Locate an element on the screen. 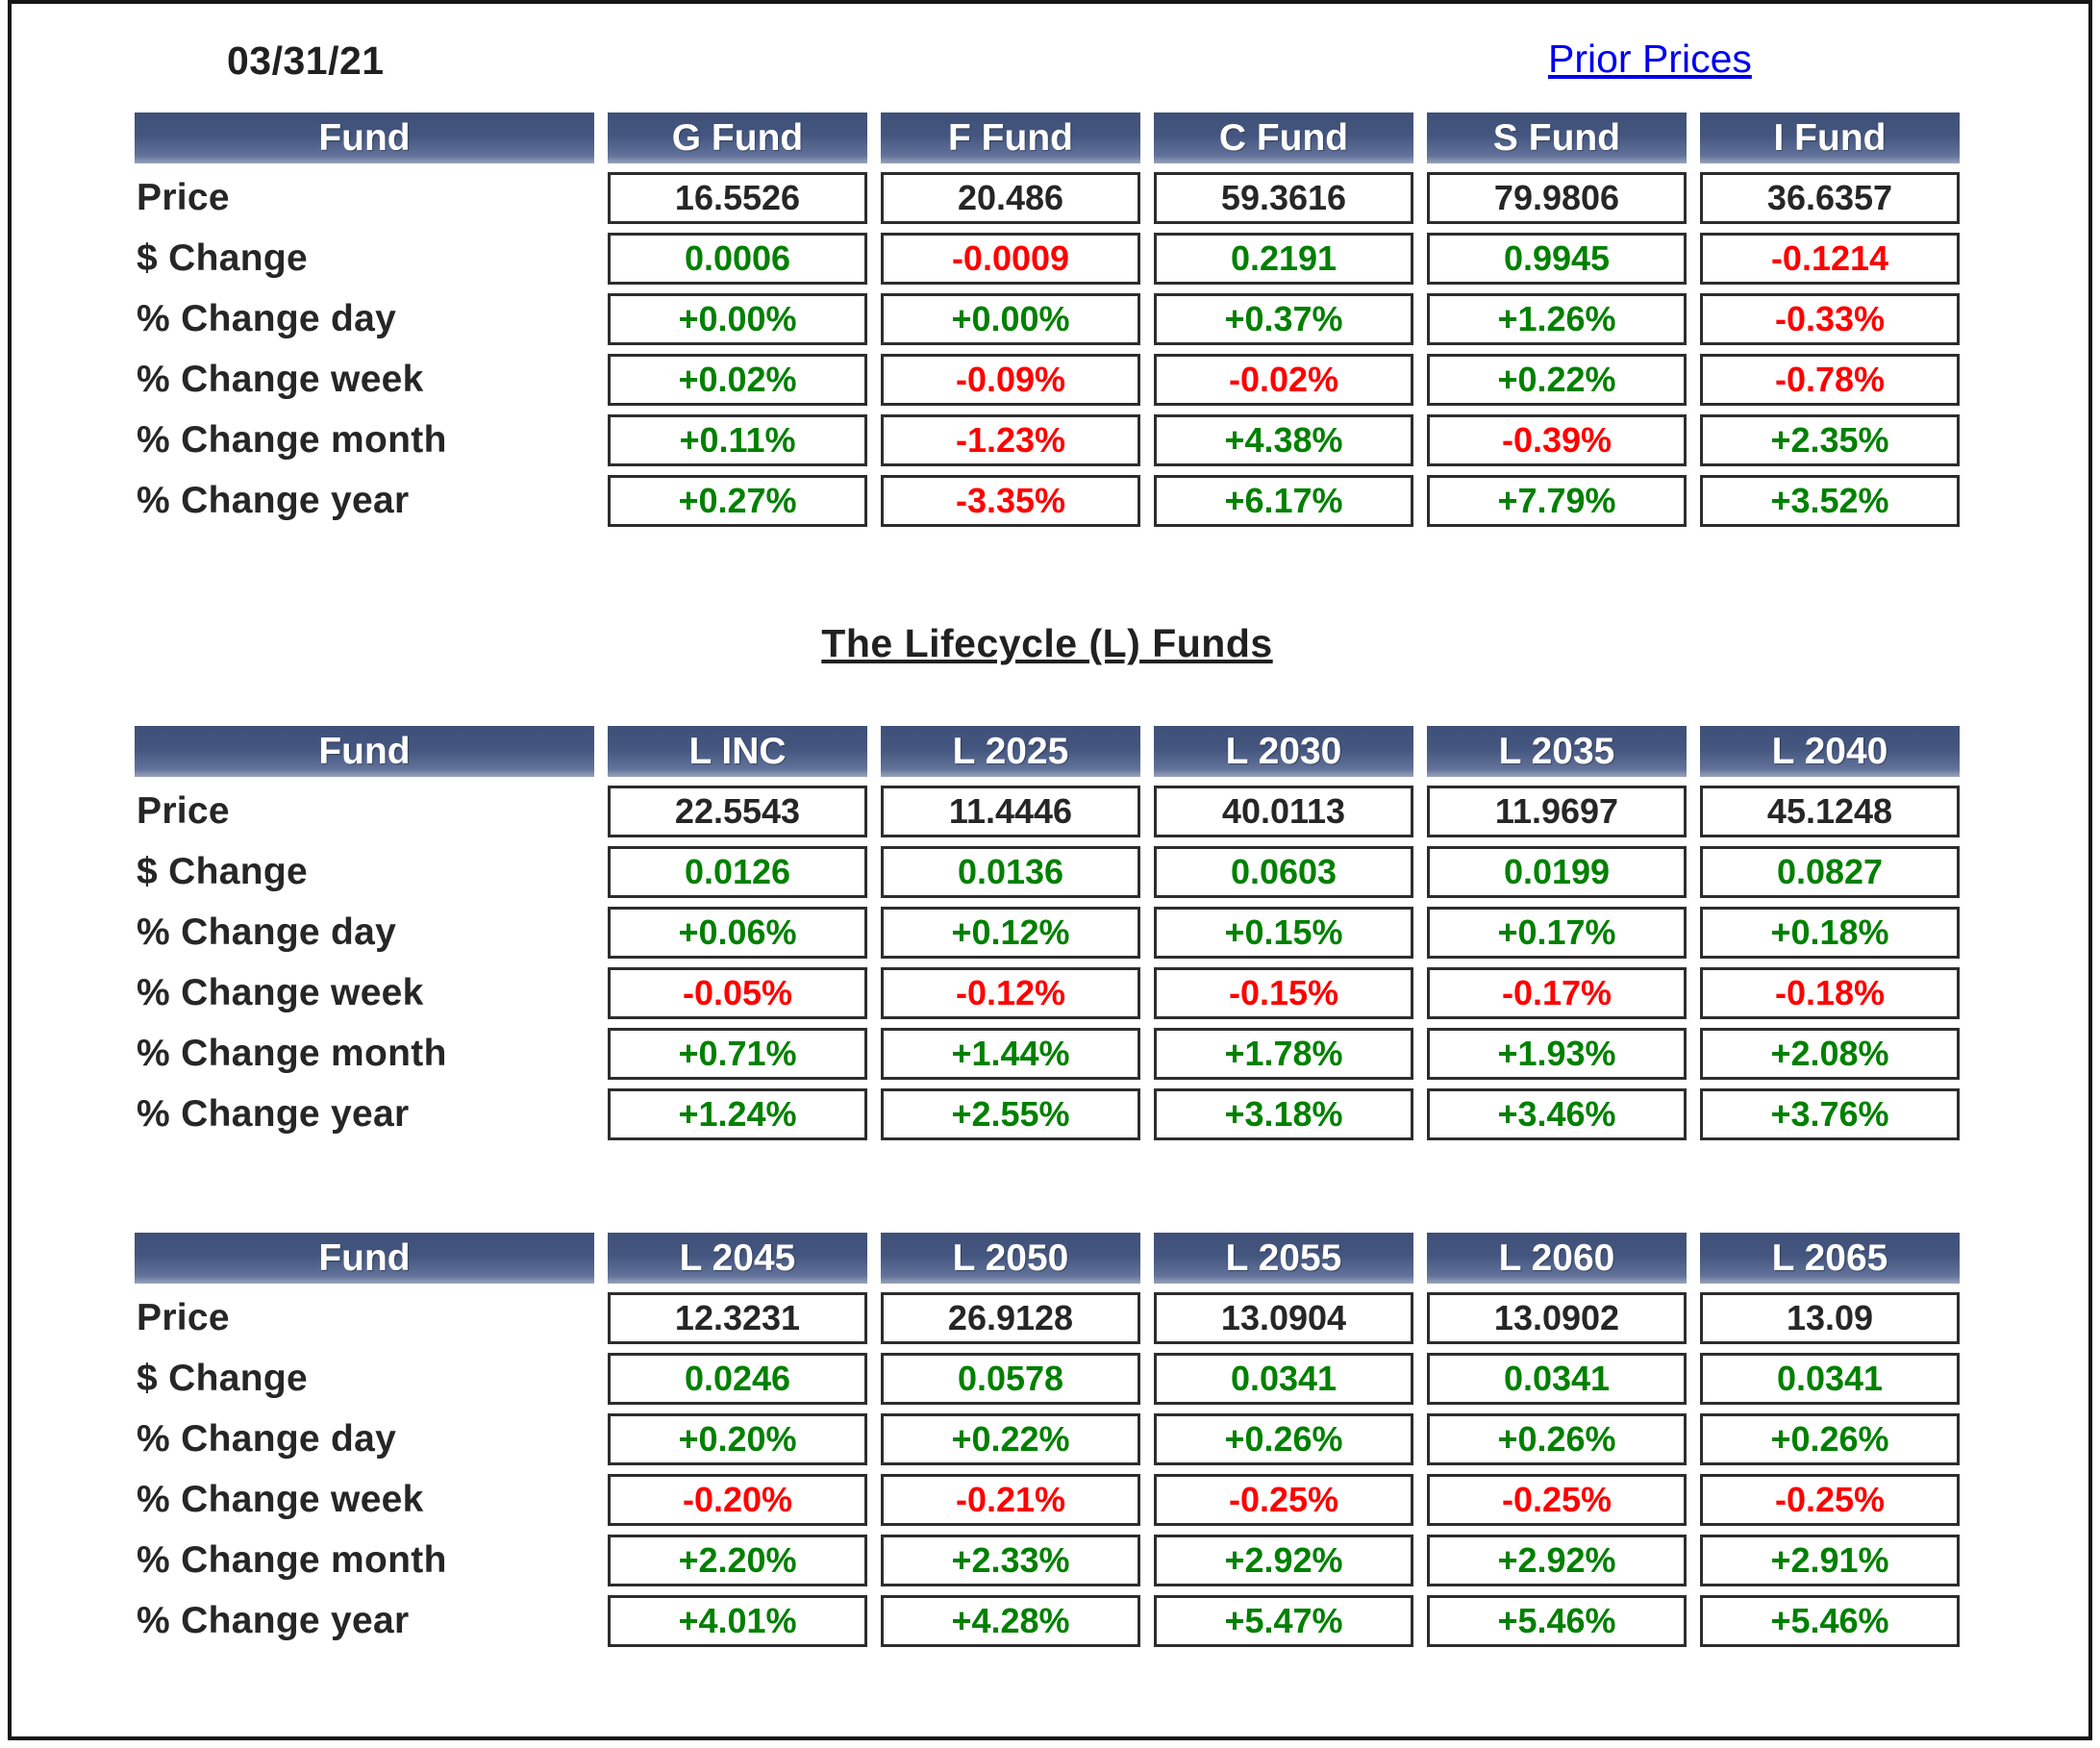 This screenshot has width=2100, height=1748. change-value-cell: +0.20% is located at coordinates (737, 1439).